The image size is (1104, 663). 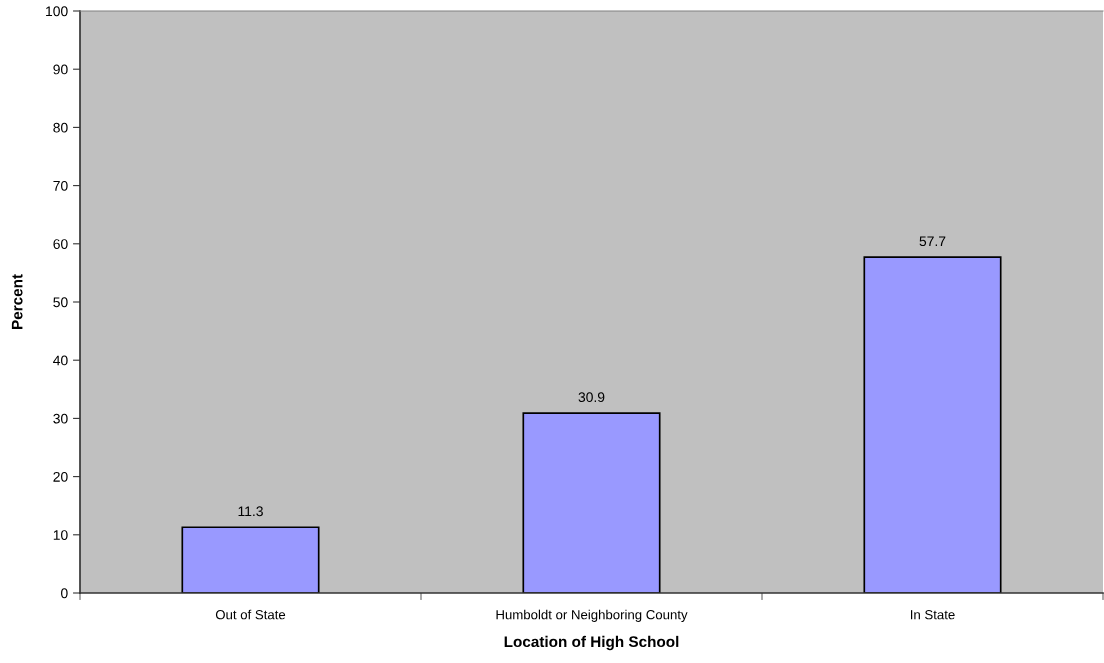 I want to click on data-label: 57.7, so click(x=932, y=241).